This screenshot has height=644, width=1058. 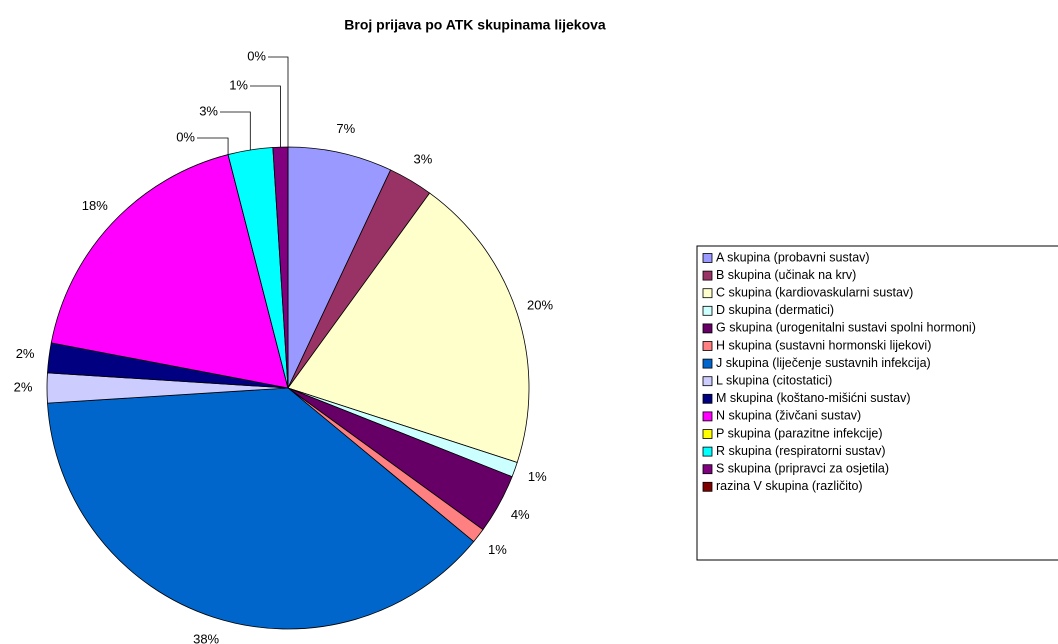 I want to click on data-label: 20%, so click(x=540, y=305).